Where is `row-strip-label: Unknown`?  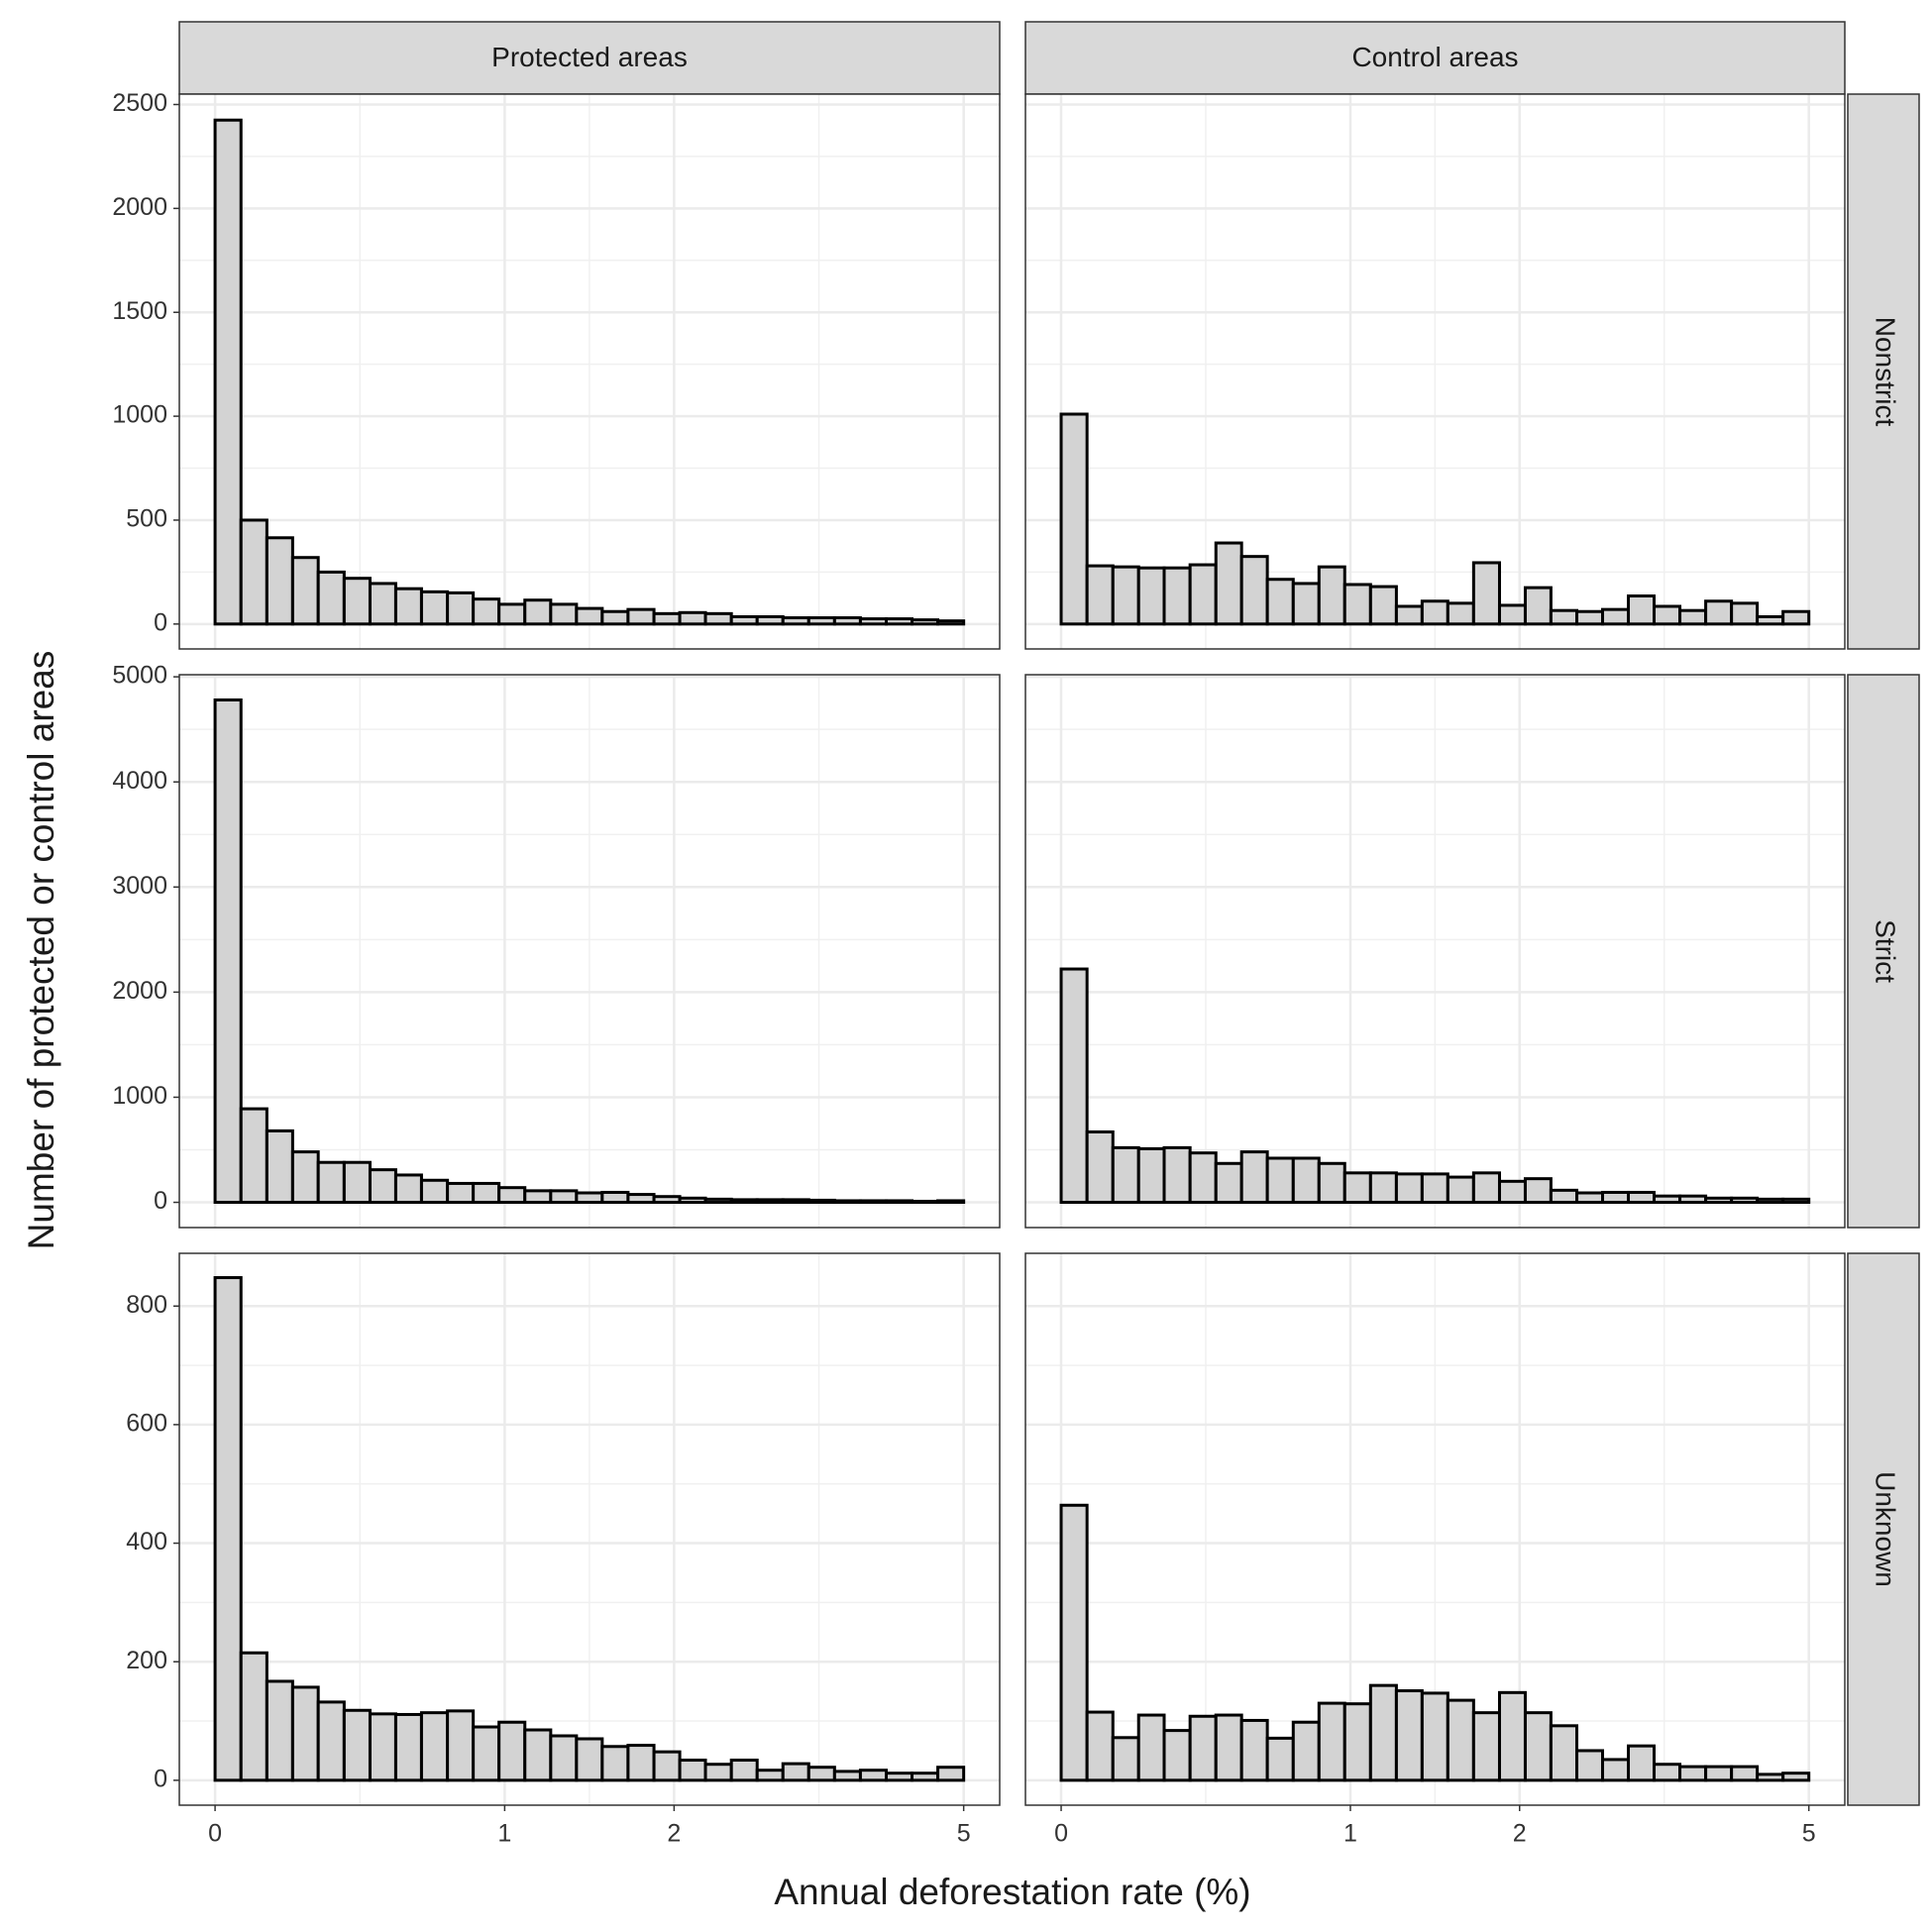 row-strip-label: Unknown is located at coordinates (1886, 1529).